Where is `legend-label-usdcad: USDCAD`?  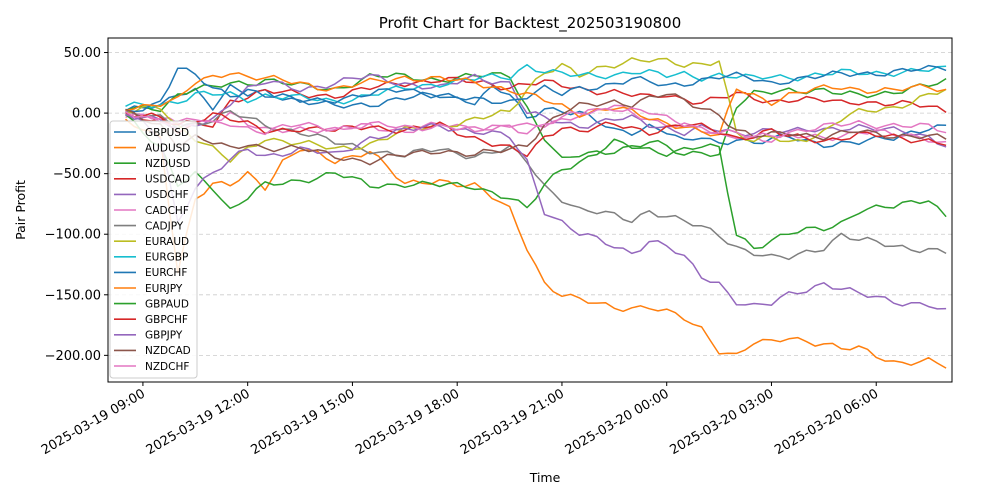
legend-label-usdcad: USDCAD is located at coordinates (167, 180).